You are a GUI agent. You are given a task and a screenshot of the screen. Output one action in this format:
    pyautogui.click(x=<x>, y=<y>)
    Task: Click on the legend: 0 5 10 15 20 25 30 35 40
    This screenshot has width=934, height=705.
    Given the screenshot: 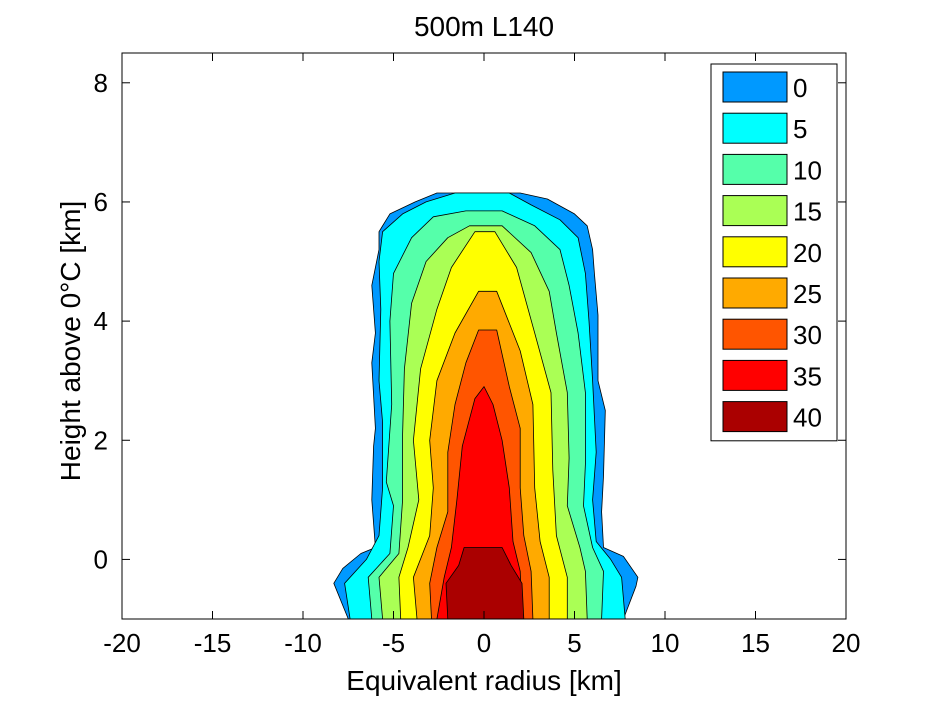 What is the action you would take?
    pyautogui.click(x=774, y=252)
    